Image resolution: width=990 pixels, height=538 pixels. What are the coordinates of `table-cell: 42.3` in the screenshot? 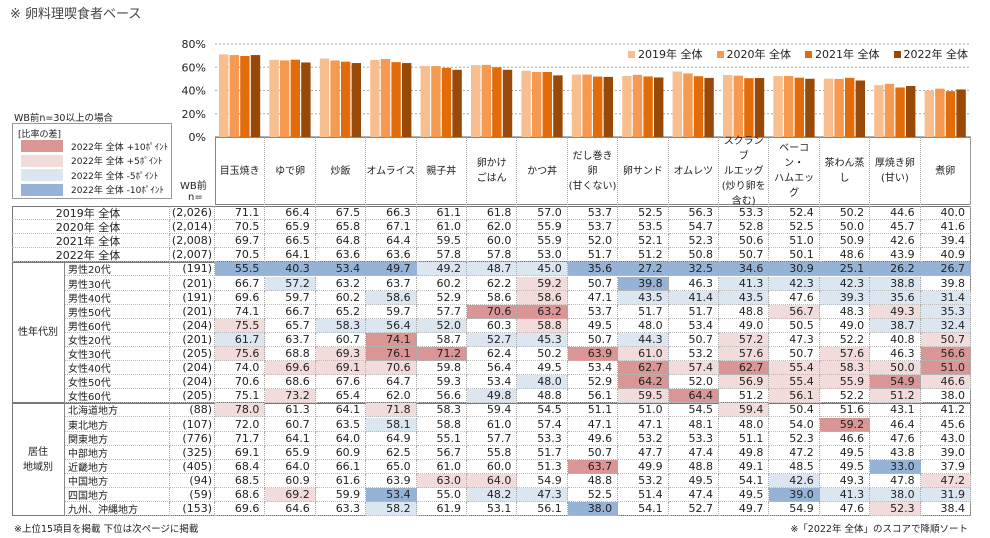 It's located at (845, 283).